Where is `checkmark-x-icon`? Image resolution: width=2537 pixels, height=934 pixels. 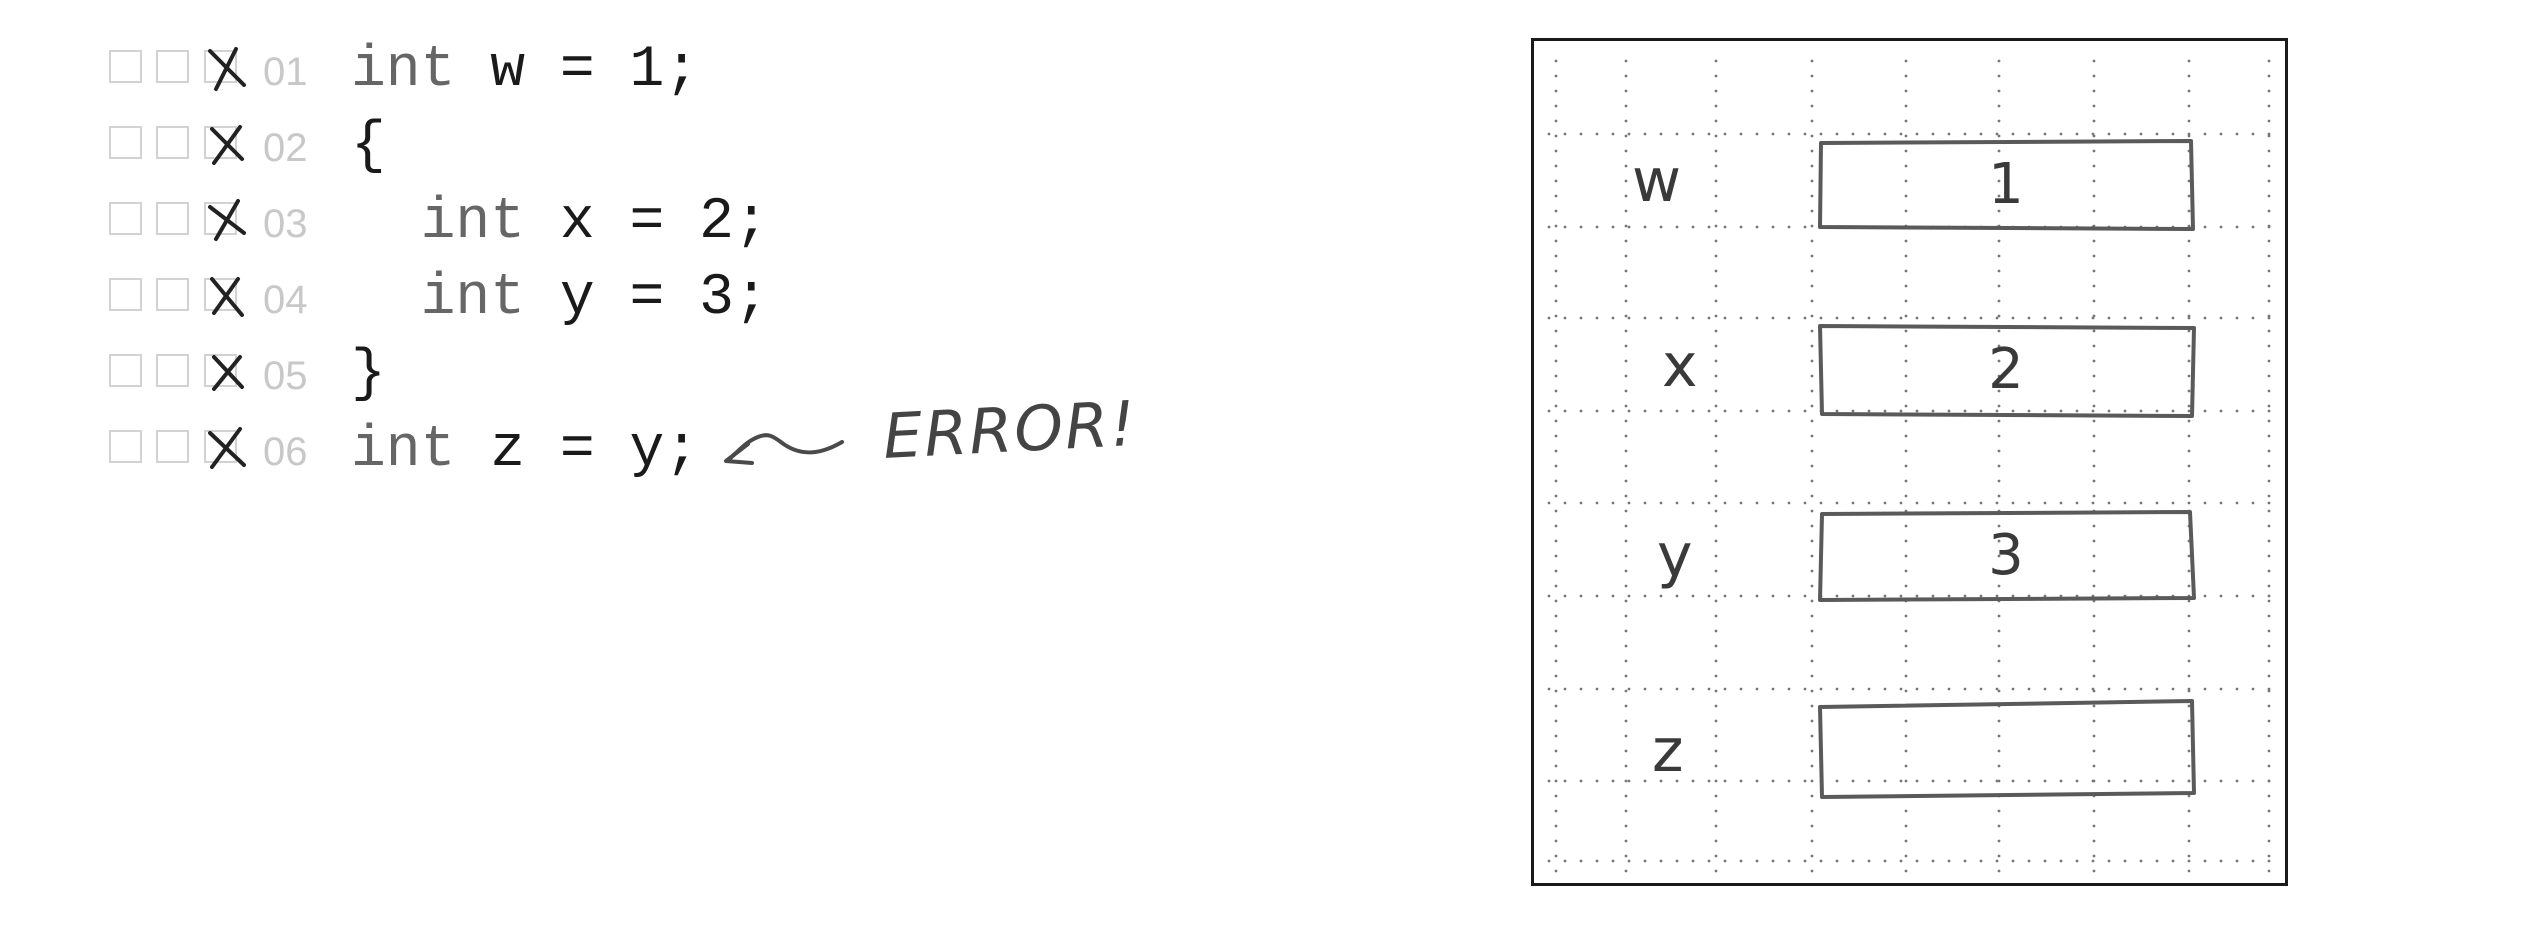 checkmark-x-icon is located at coordinates (227, 448).